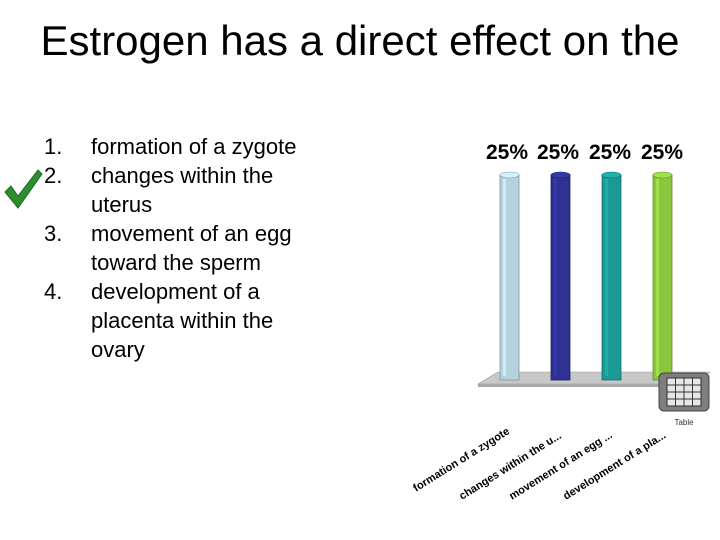 The width and height of the screenshot is (720, 540). Describe the element at coordinates (594, 379) in the screenshot. I see `chart-floor` at that location.